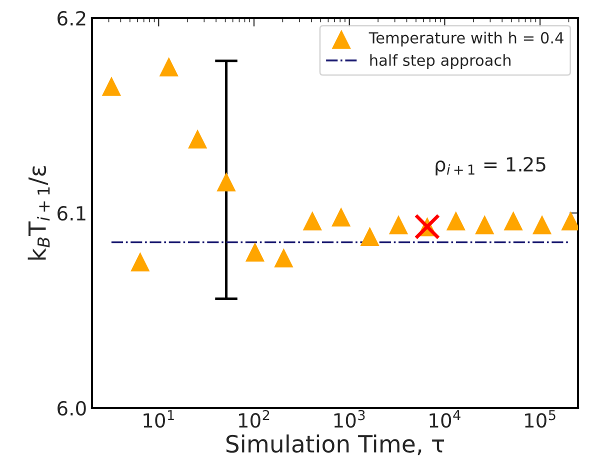 Image resolution: width=591 pixels, height=467 pixels. I want to click on x-tick-label: 10$^{2}$, so click(254, 419).